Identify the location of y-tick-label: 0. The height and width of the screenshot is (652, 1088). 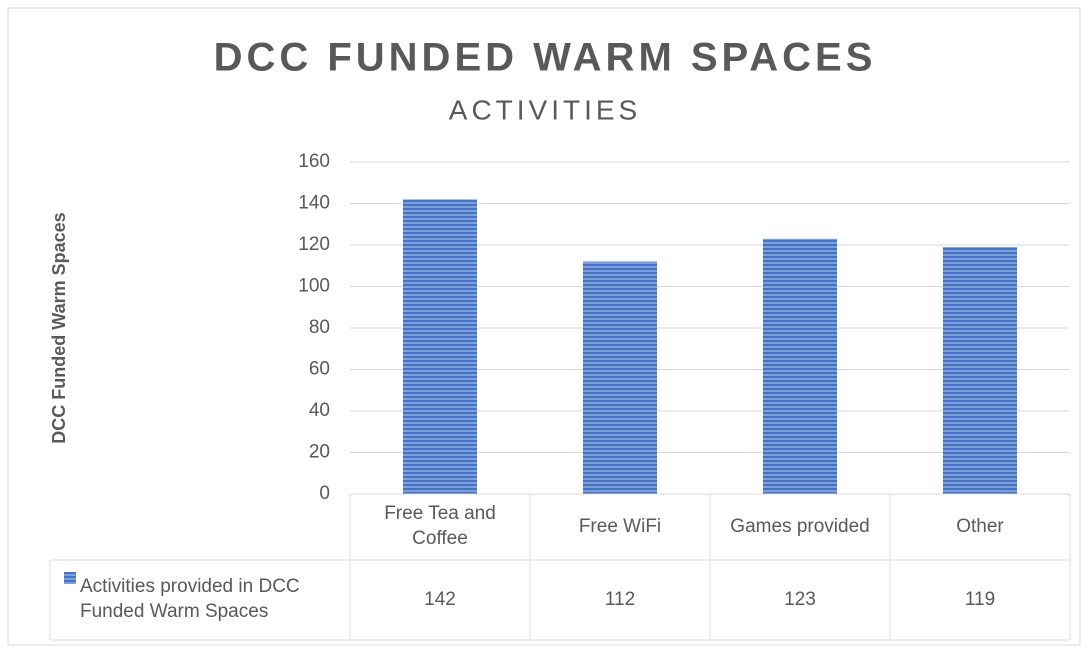
(324, 493).